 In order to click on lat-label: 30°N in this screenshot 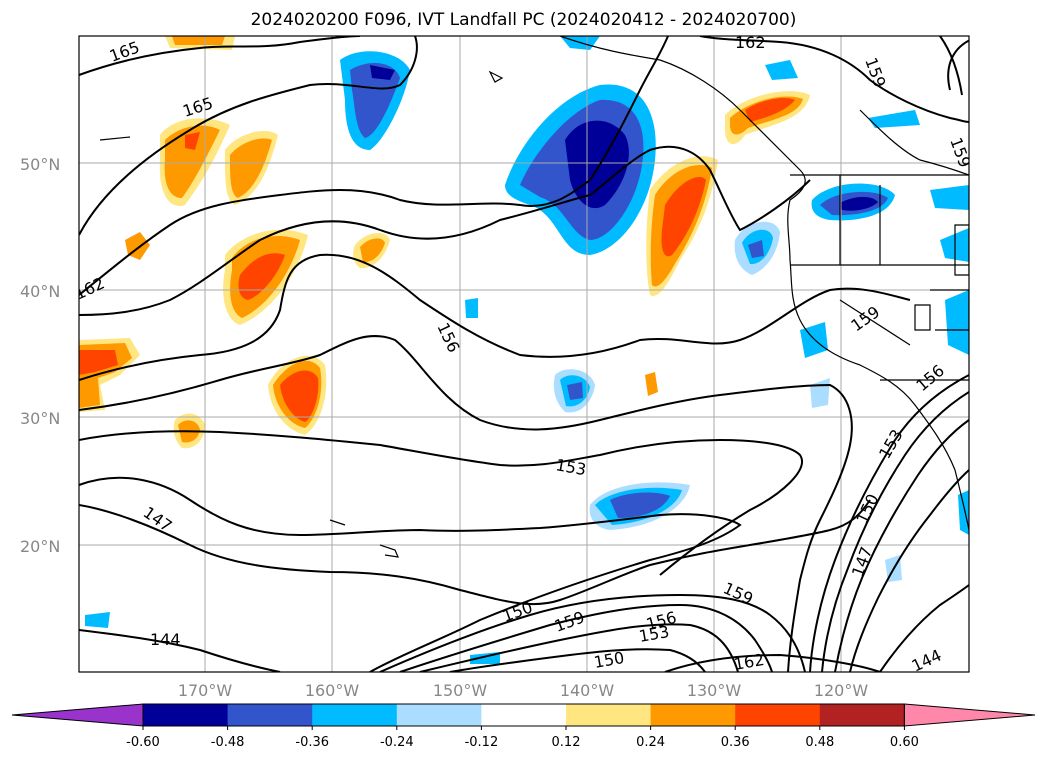, I will do `click(40, 418)`.